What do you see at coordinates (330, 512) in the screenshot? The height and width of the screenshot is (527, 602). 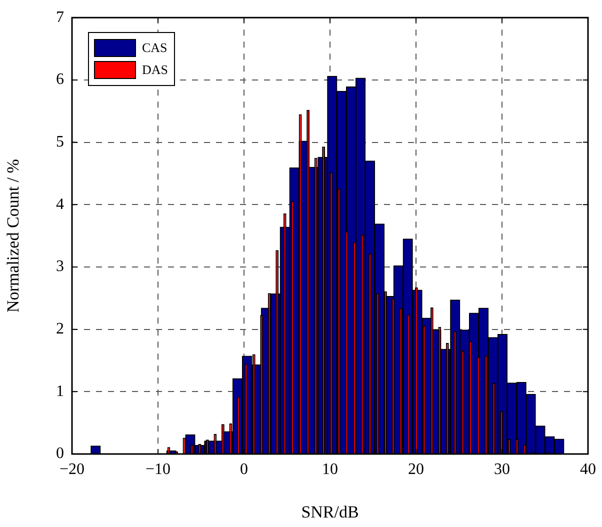 I see `x-axis-title: SNR/dB` at bounding box center [330, 512].